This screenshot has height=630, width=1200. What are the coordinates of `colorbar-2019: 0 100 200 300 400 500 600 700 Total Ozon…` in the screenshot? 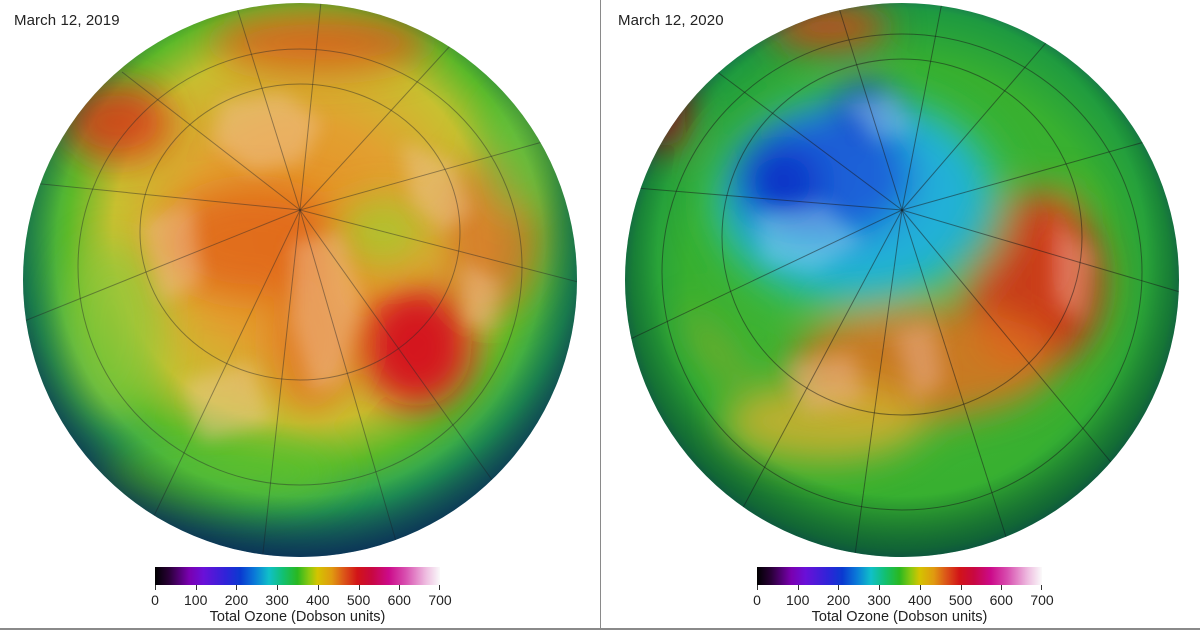 It's located at (301, 597).